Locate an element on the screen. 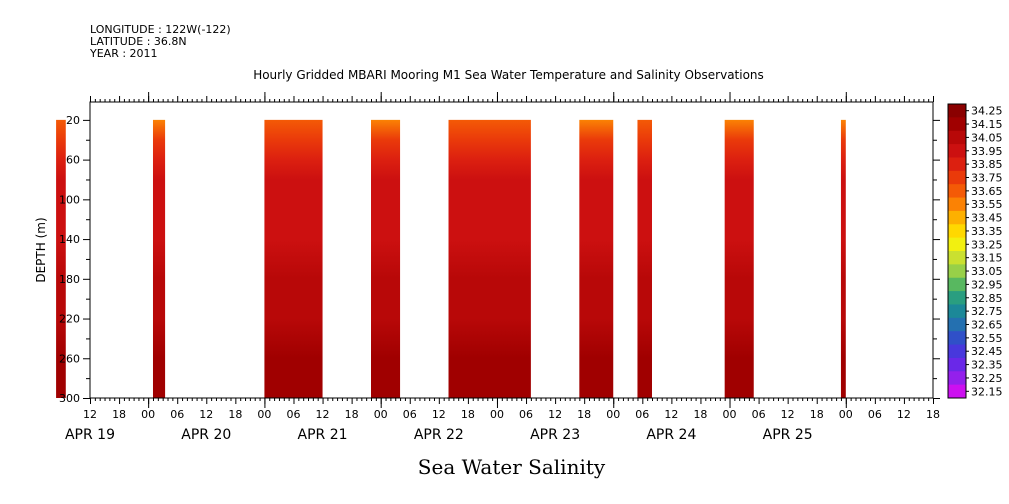 This screenshot has height=504, width=1009. colorbar-label: 32.55 is located at coordinates (987, 338).